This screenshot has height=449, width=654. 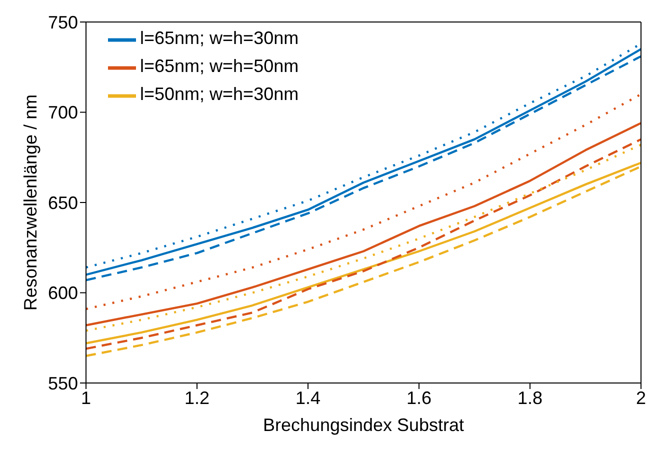 I want to click on y-tick-label: 750, so click(x=63, y=22).